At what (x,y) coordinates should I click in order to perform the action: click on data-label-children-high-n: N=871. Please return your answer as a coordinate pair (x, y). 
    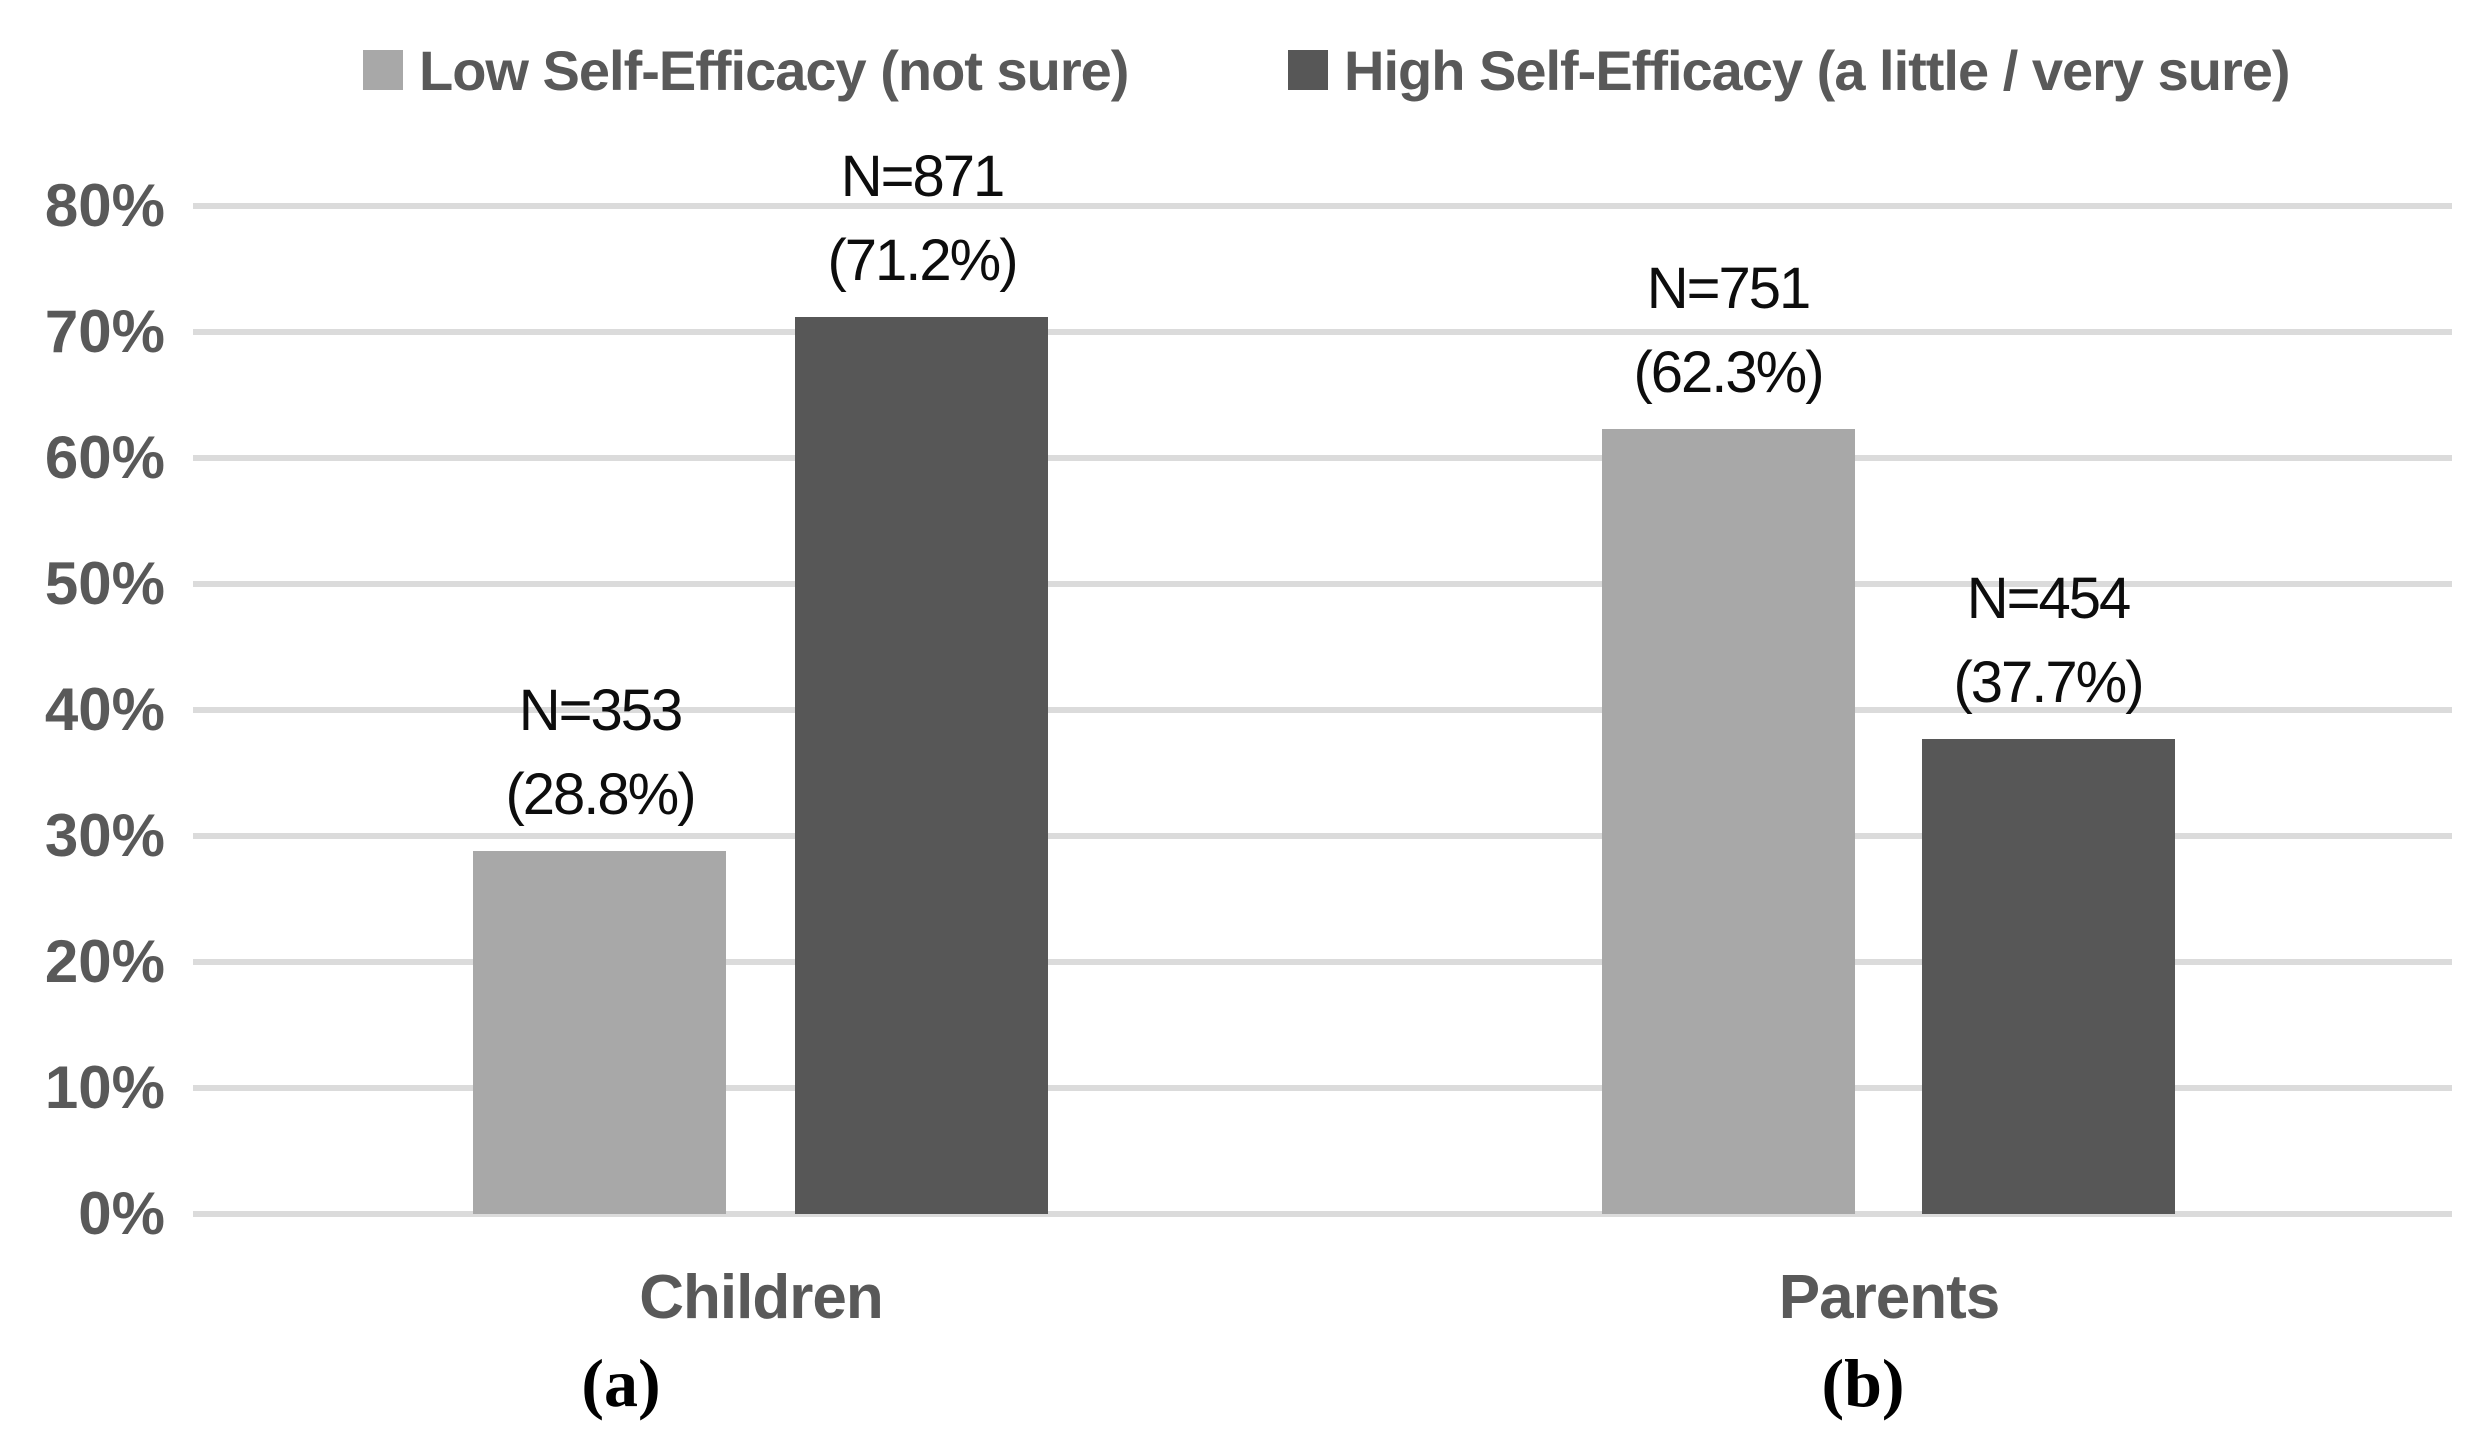
    Looking at the image, I should click on (923, 176).